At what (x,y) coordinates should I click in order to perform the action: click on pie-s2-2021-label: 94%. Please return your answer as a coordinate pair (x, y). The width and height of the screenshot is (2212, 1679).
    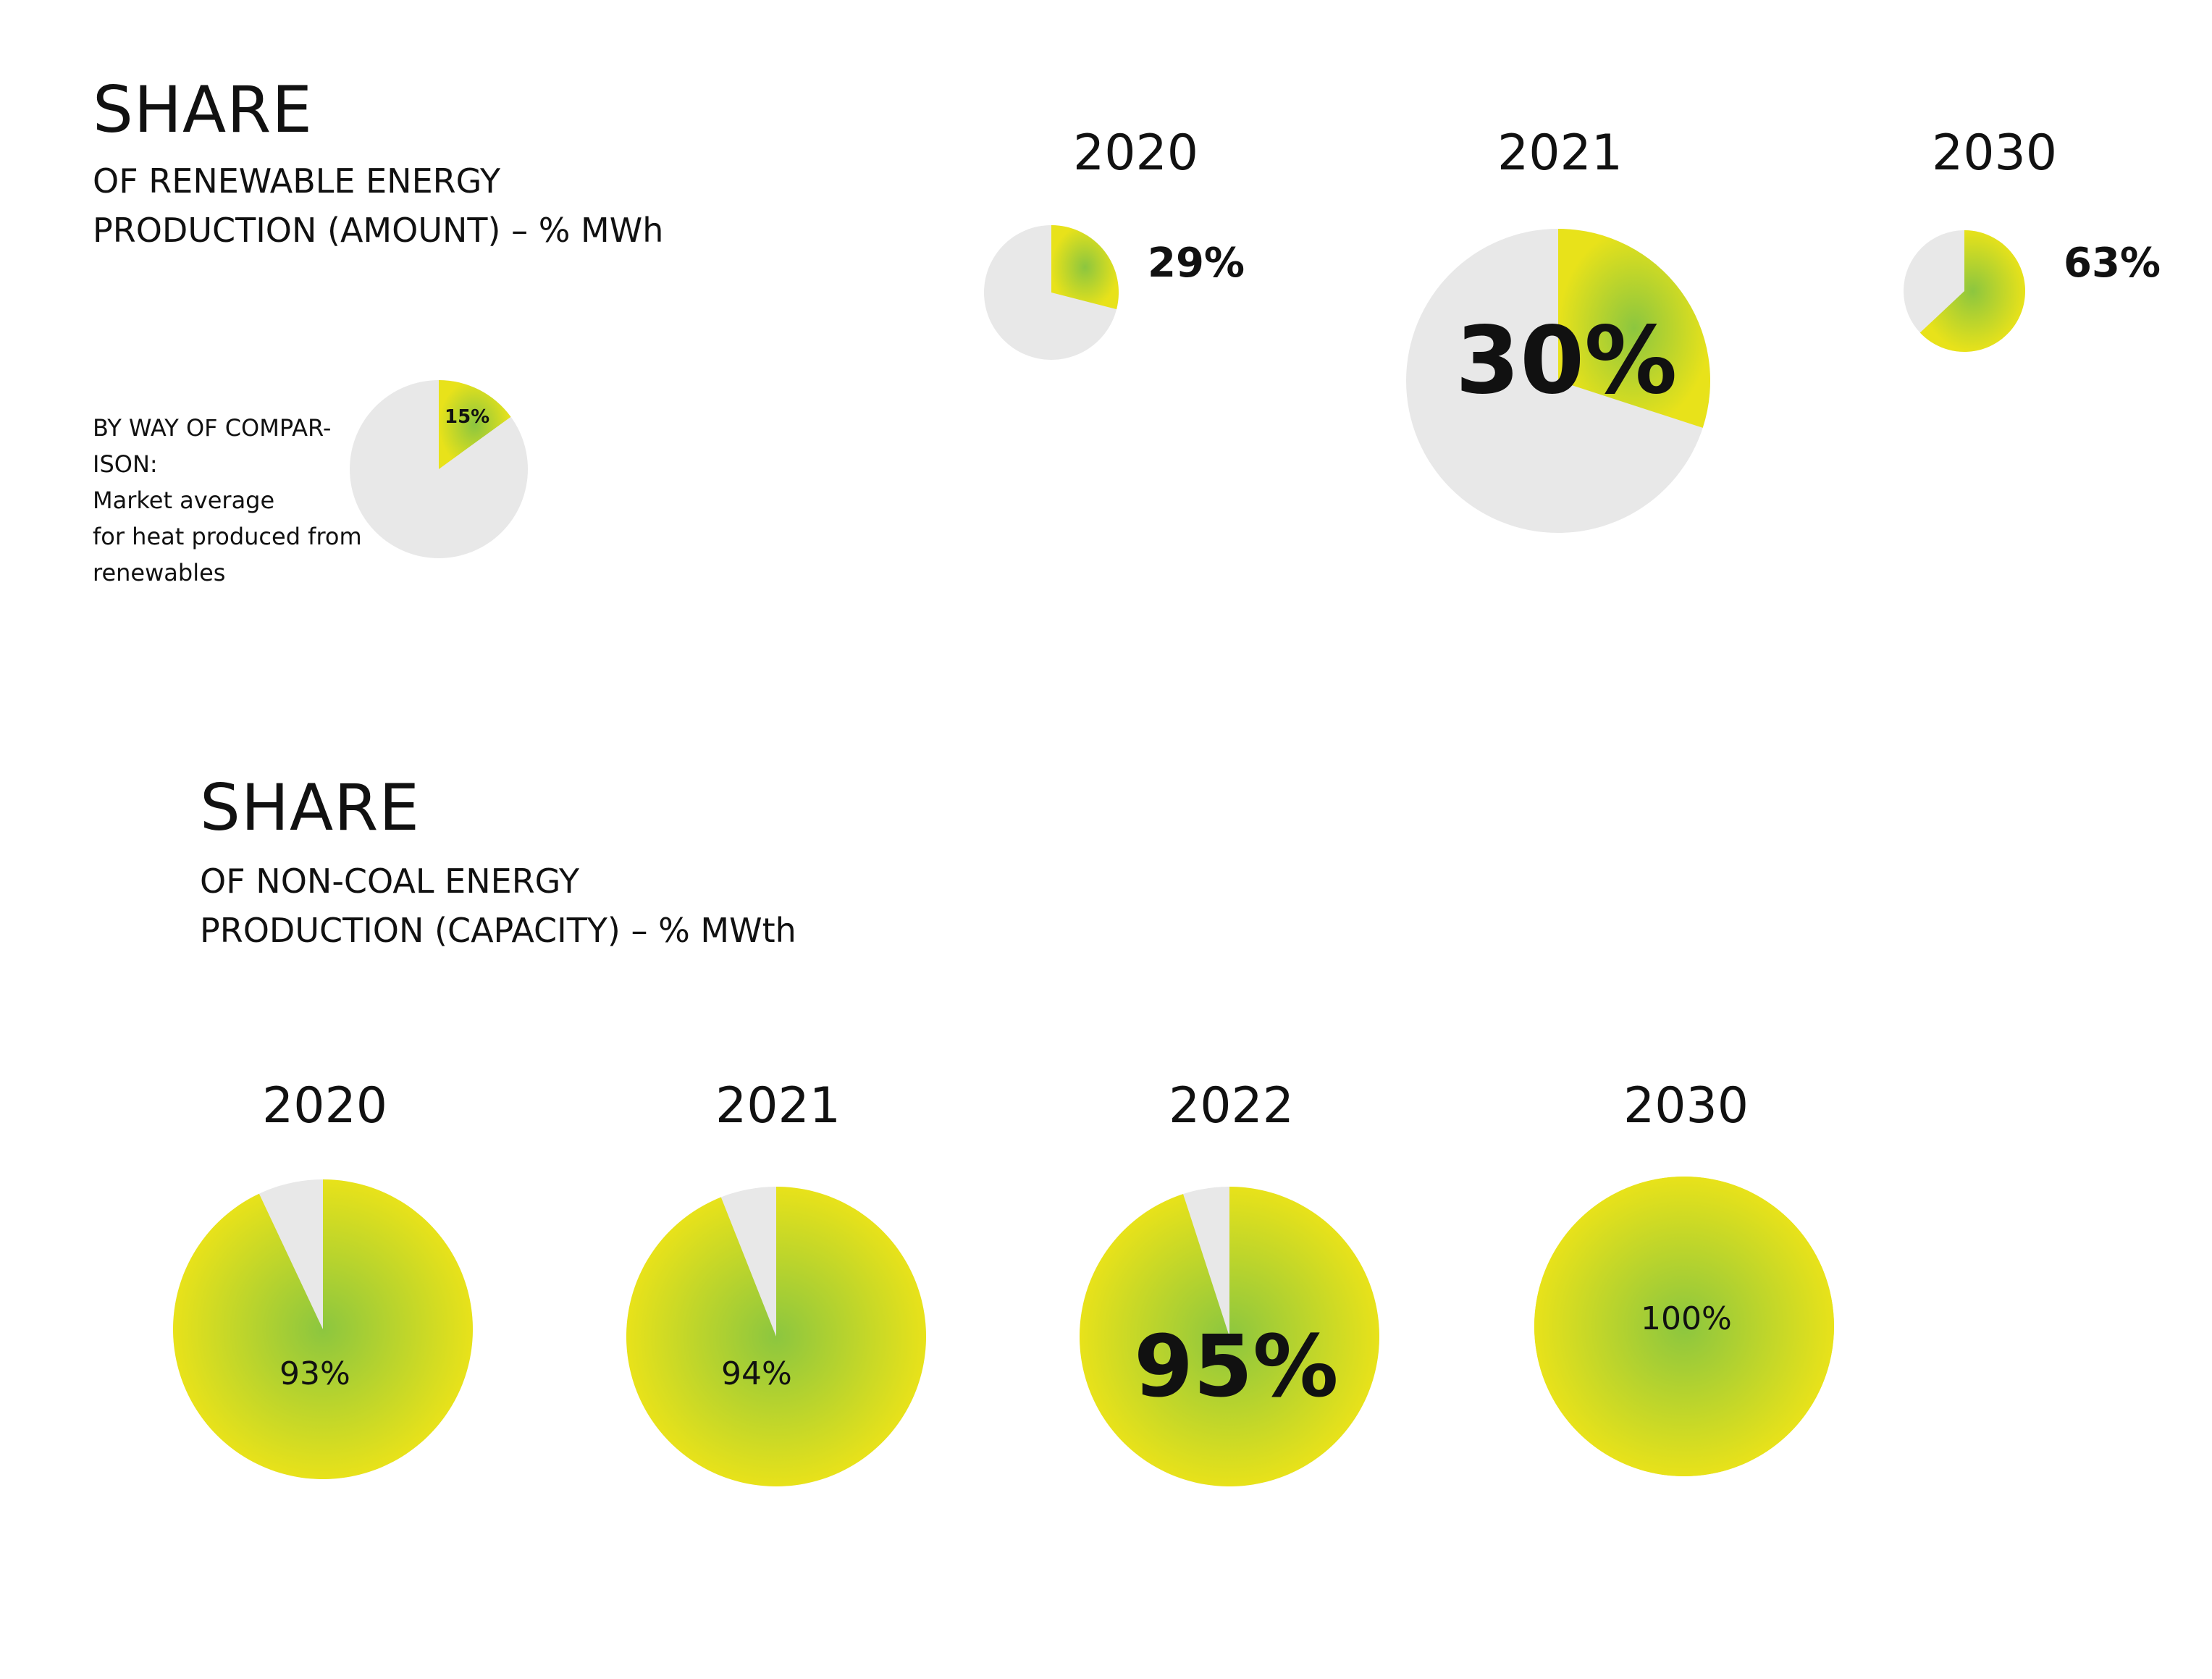
    Looking at the image, I should click on (756, 1373).